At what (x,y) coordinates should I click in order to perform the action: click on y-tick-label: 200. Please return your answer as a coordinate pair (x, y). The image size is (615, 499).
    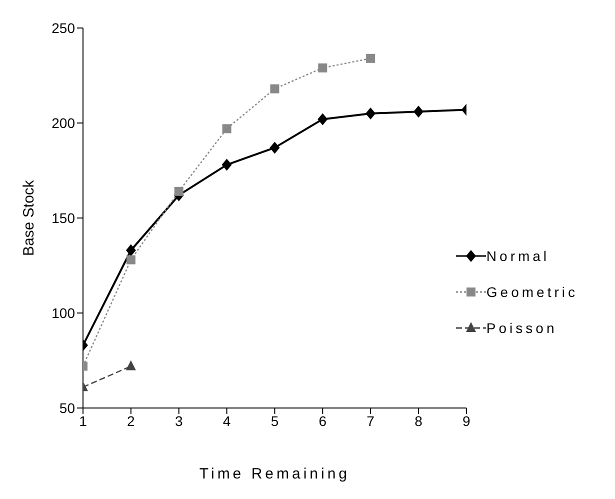
    Looking at the image, I should click on (64, 122).